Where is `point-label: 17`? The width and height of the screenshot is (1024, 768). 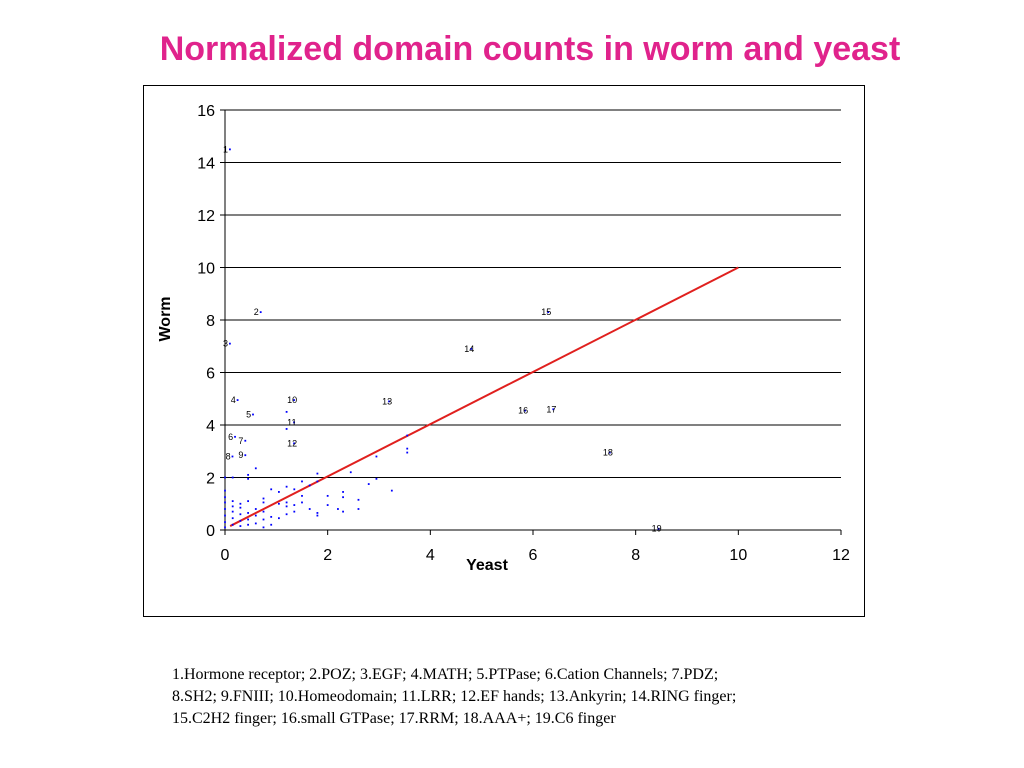 point-label: 17 is located at coordinates (551, 409).